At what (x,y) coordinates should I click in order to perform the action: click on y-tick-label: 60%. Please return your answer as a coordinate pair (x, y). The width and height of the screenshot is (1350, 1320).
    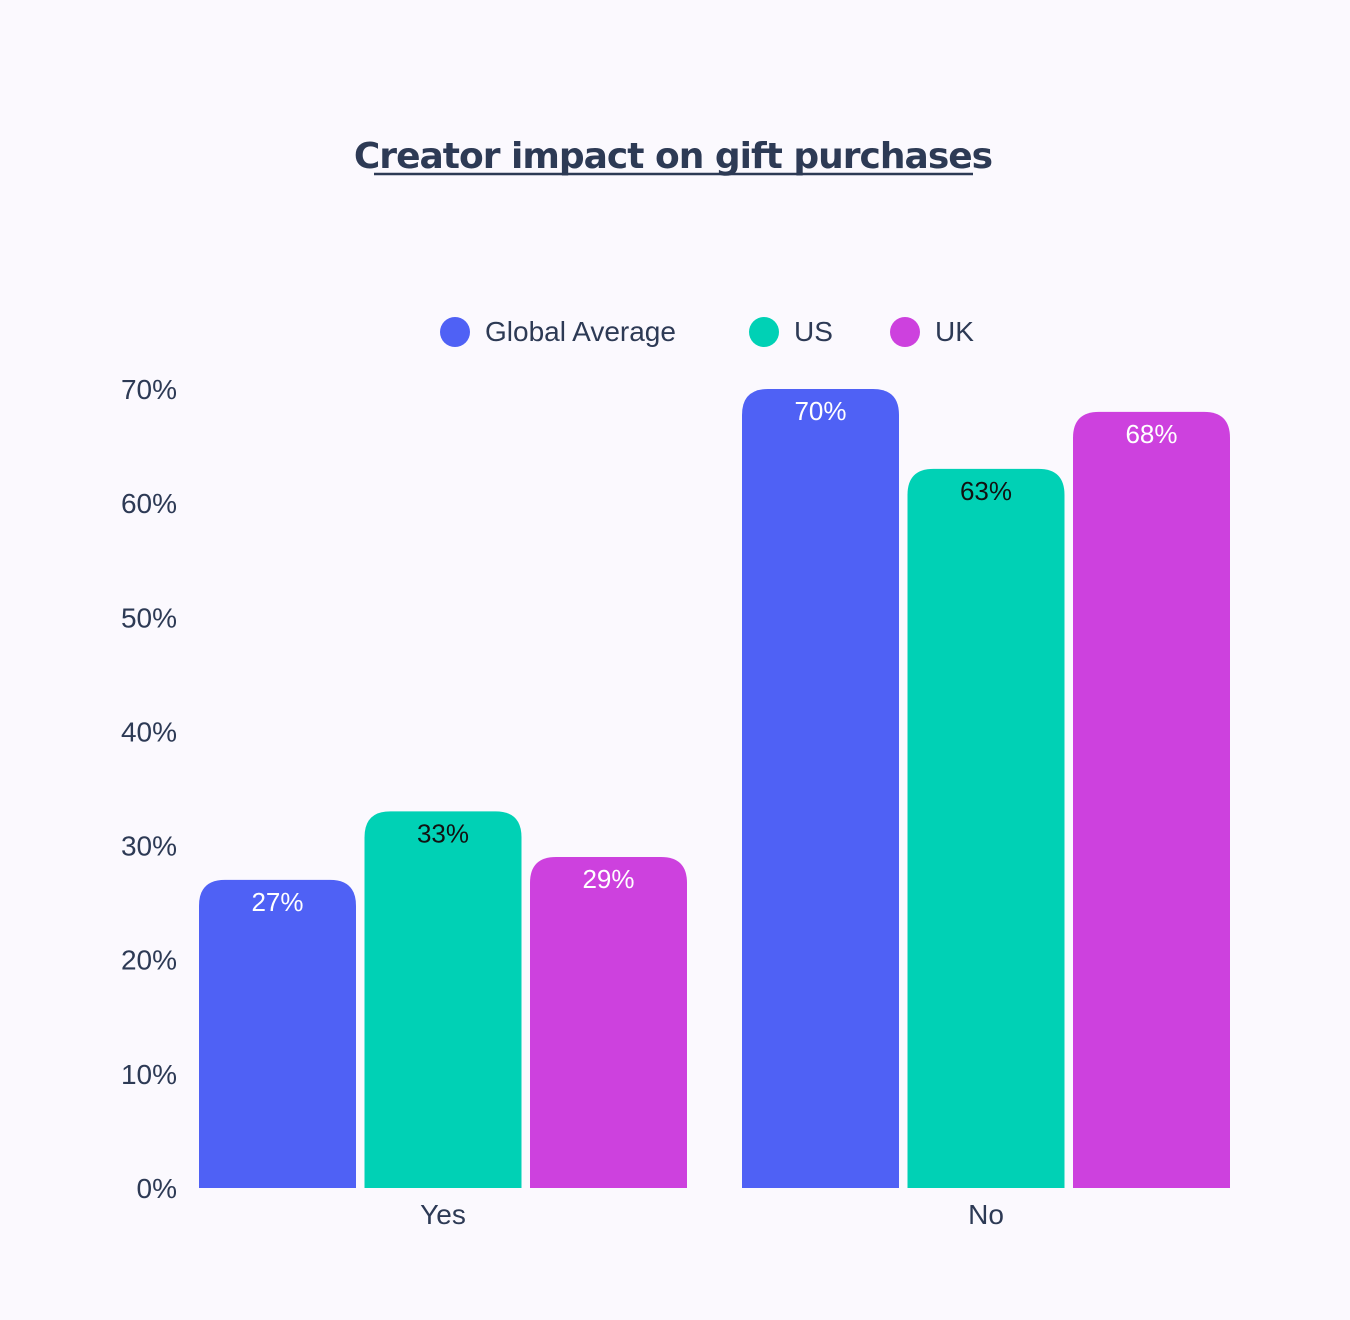
    Looking at the image, I should click on (149, 503).